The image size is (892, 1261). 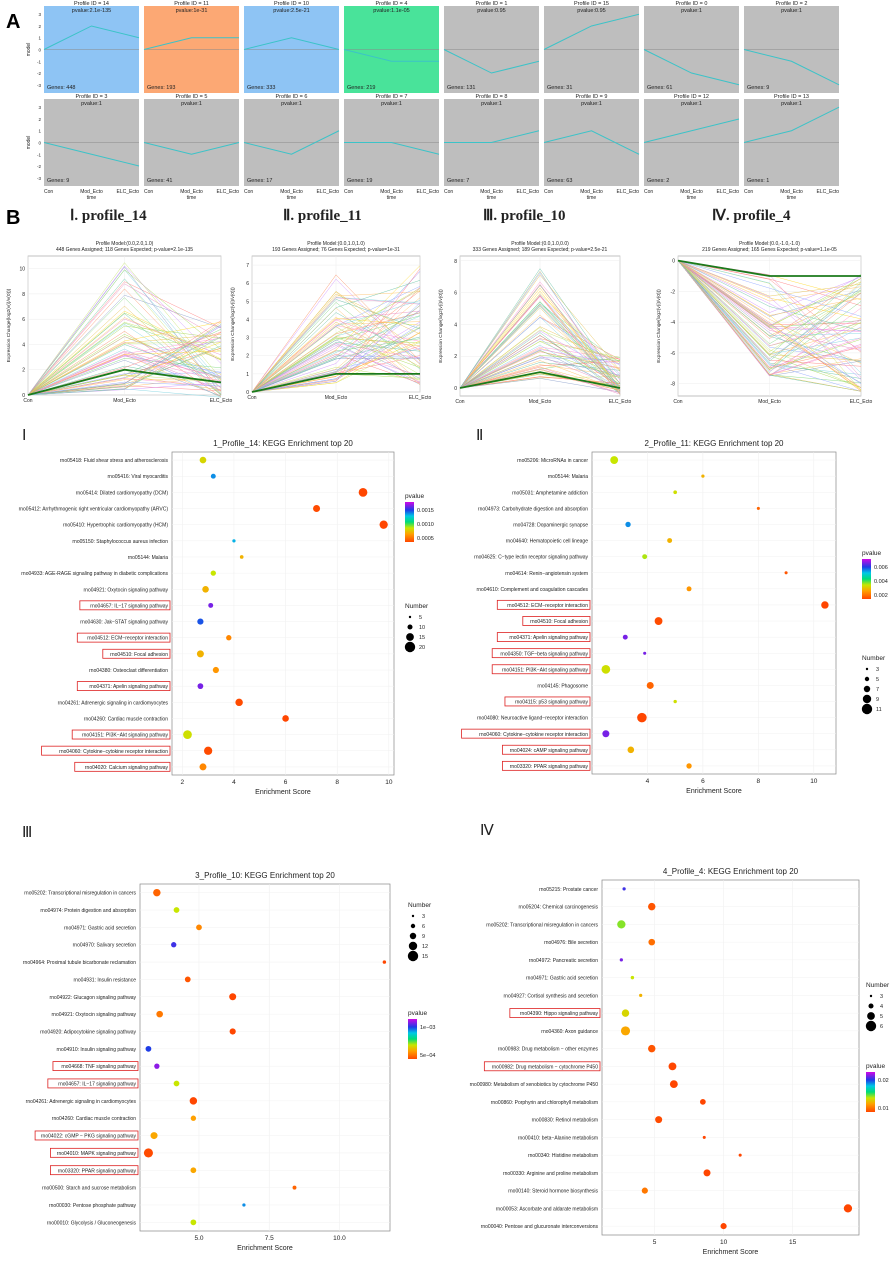 What do you see at coordinates (233, 324) in the screenshot?
I see `profile-plot-y-label: Expression Change(log2(v(i)/v(0)))` at bounding box center [233, 324].